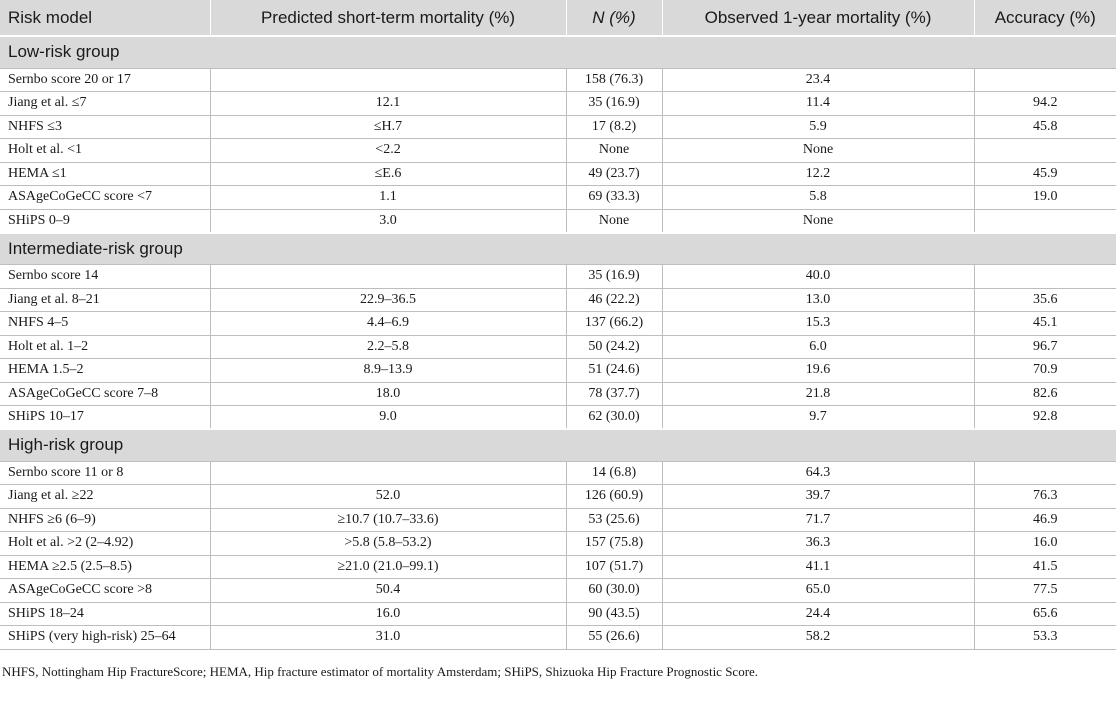  What do you see at coordinates (388, 590) in the screenshot?
I see `cell-predicted-mortality: 50.4` at bounding box center [388, 590].